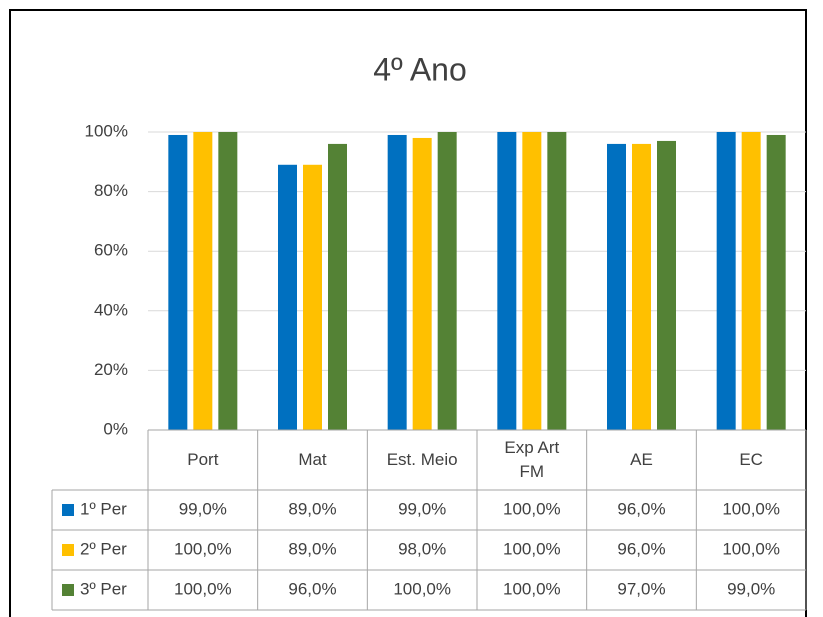 The height and width of the screenshot is (617, 823). I want to click on y-tick-label: 40%, so click(111, 309).